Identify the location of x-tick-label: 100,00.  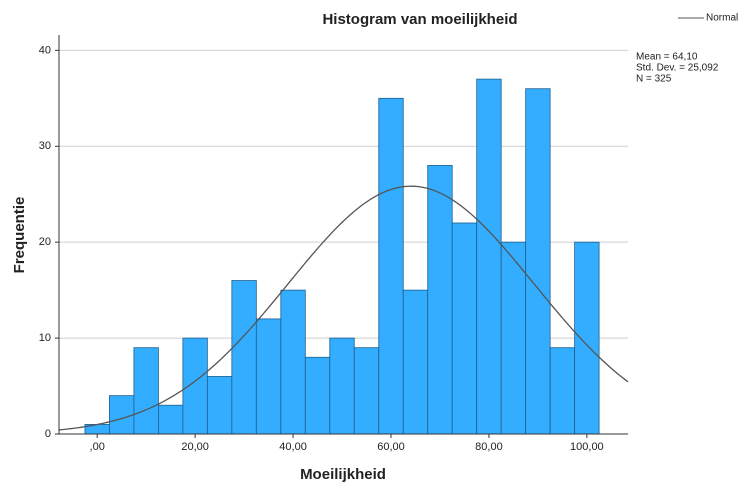
(587, 447).